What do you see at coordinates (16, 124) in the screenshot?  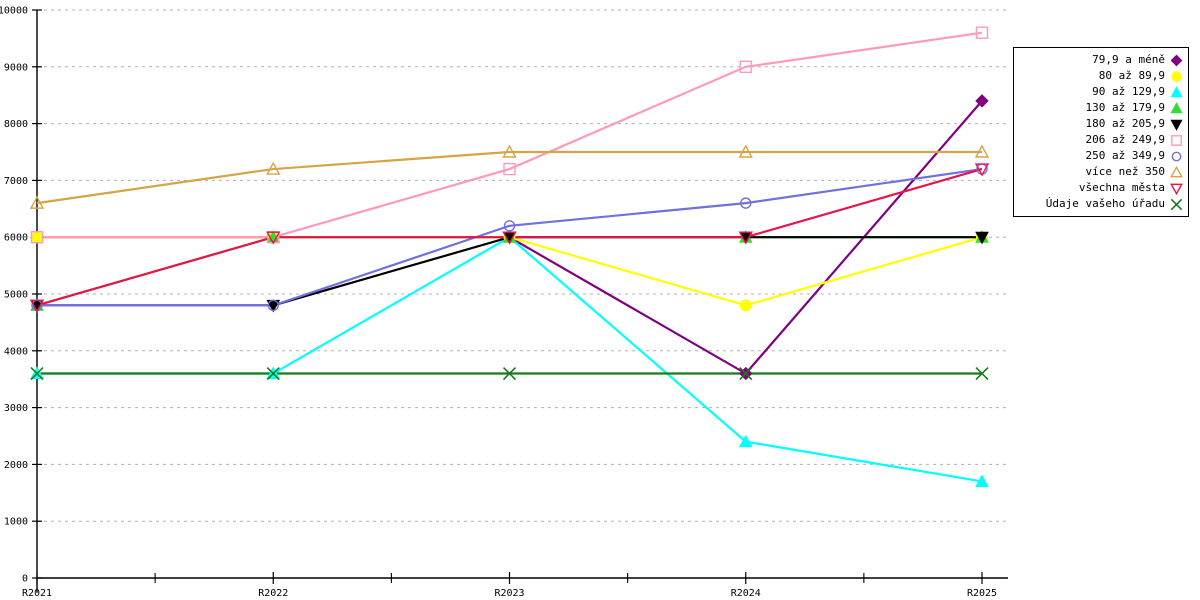 I see `y-tick-label: 8000` at bounding box center [16, 124].